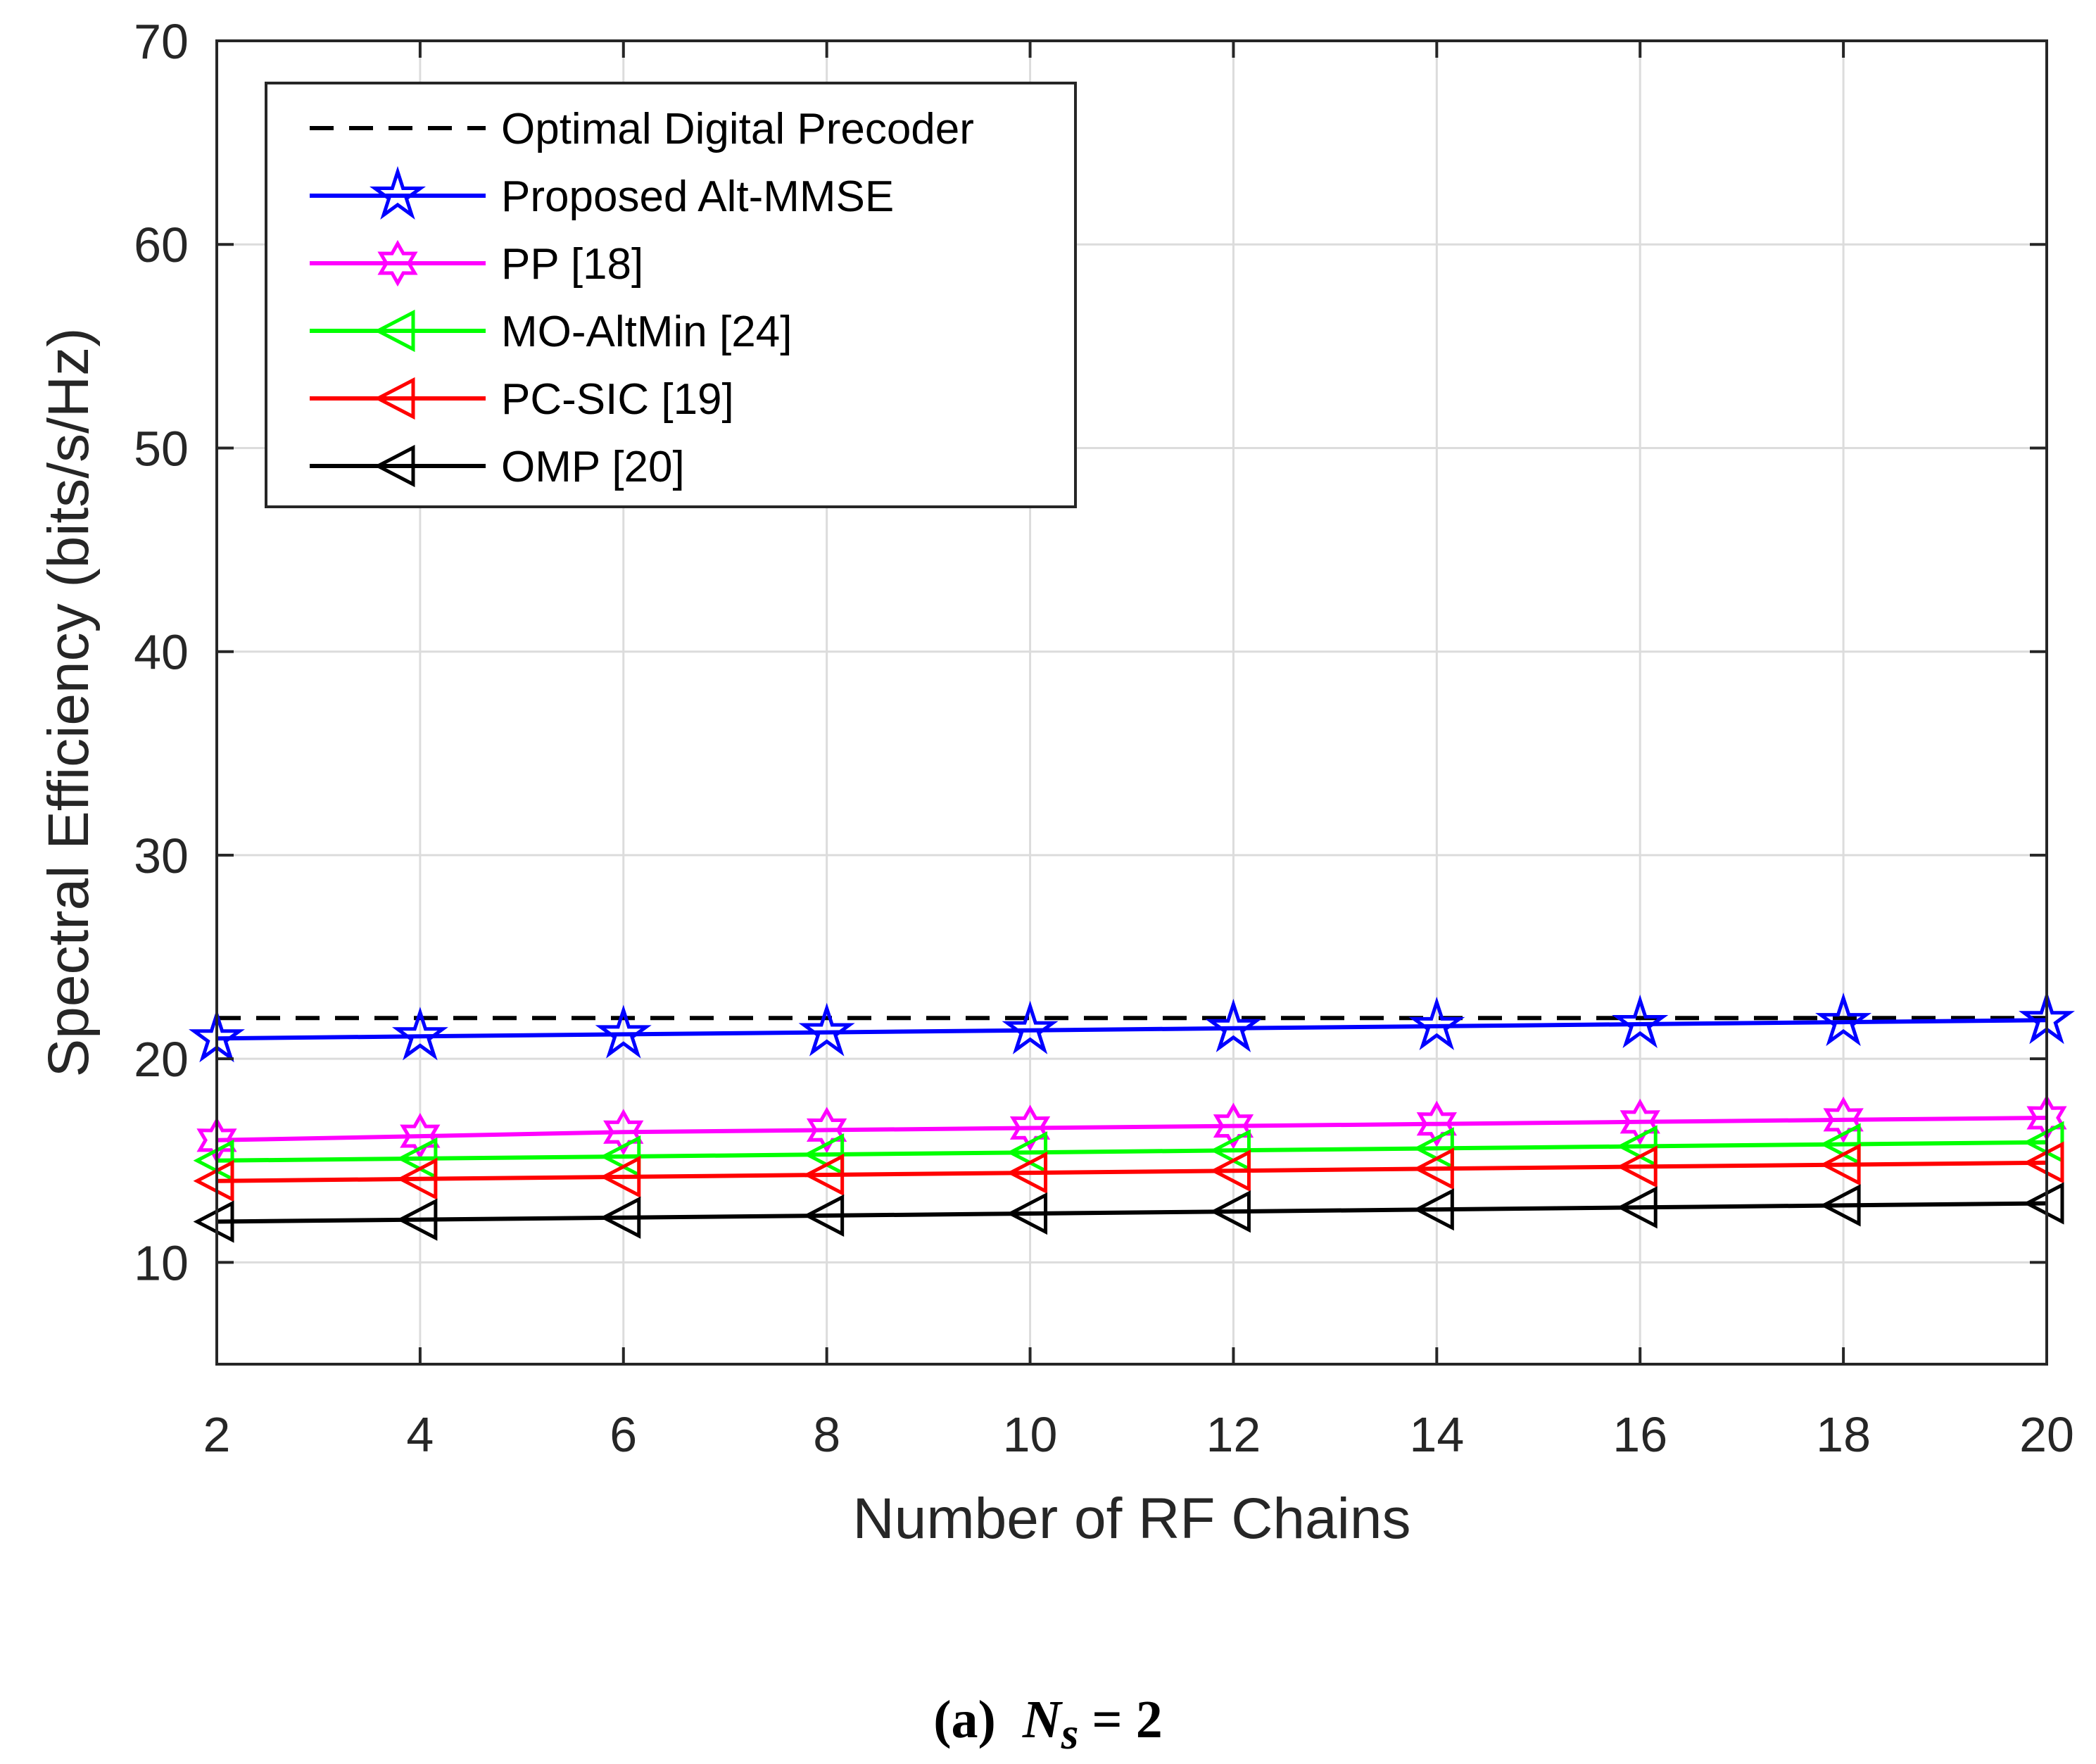 The height and width of the screenshot is (1764, 2096). I want to click on legend-entry: Optimal Digital Precoder, so click(738, 129).